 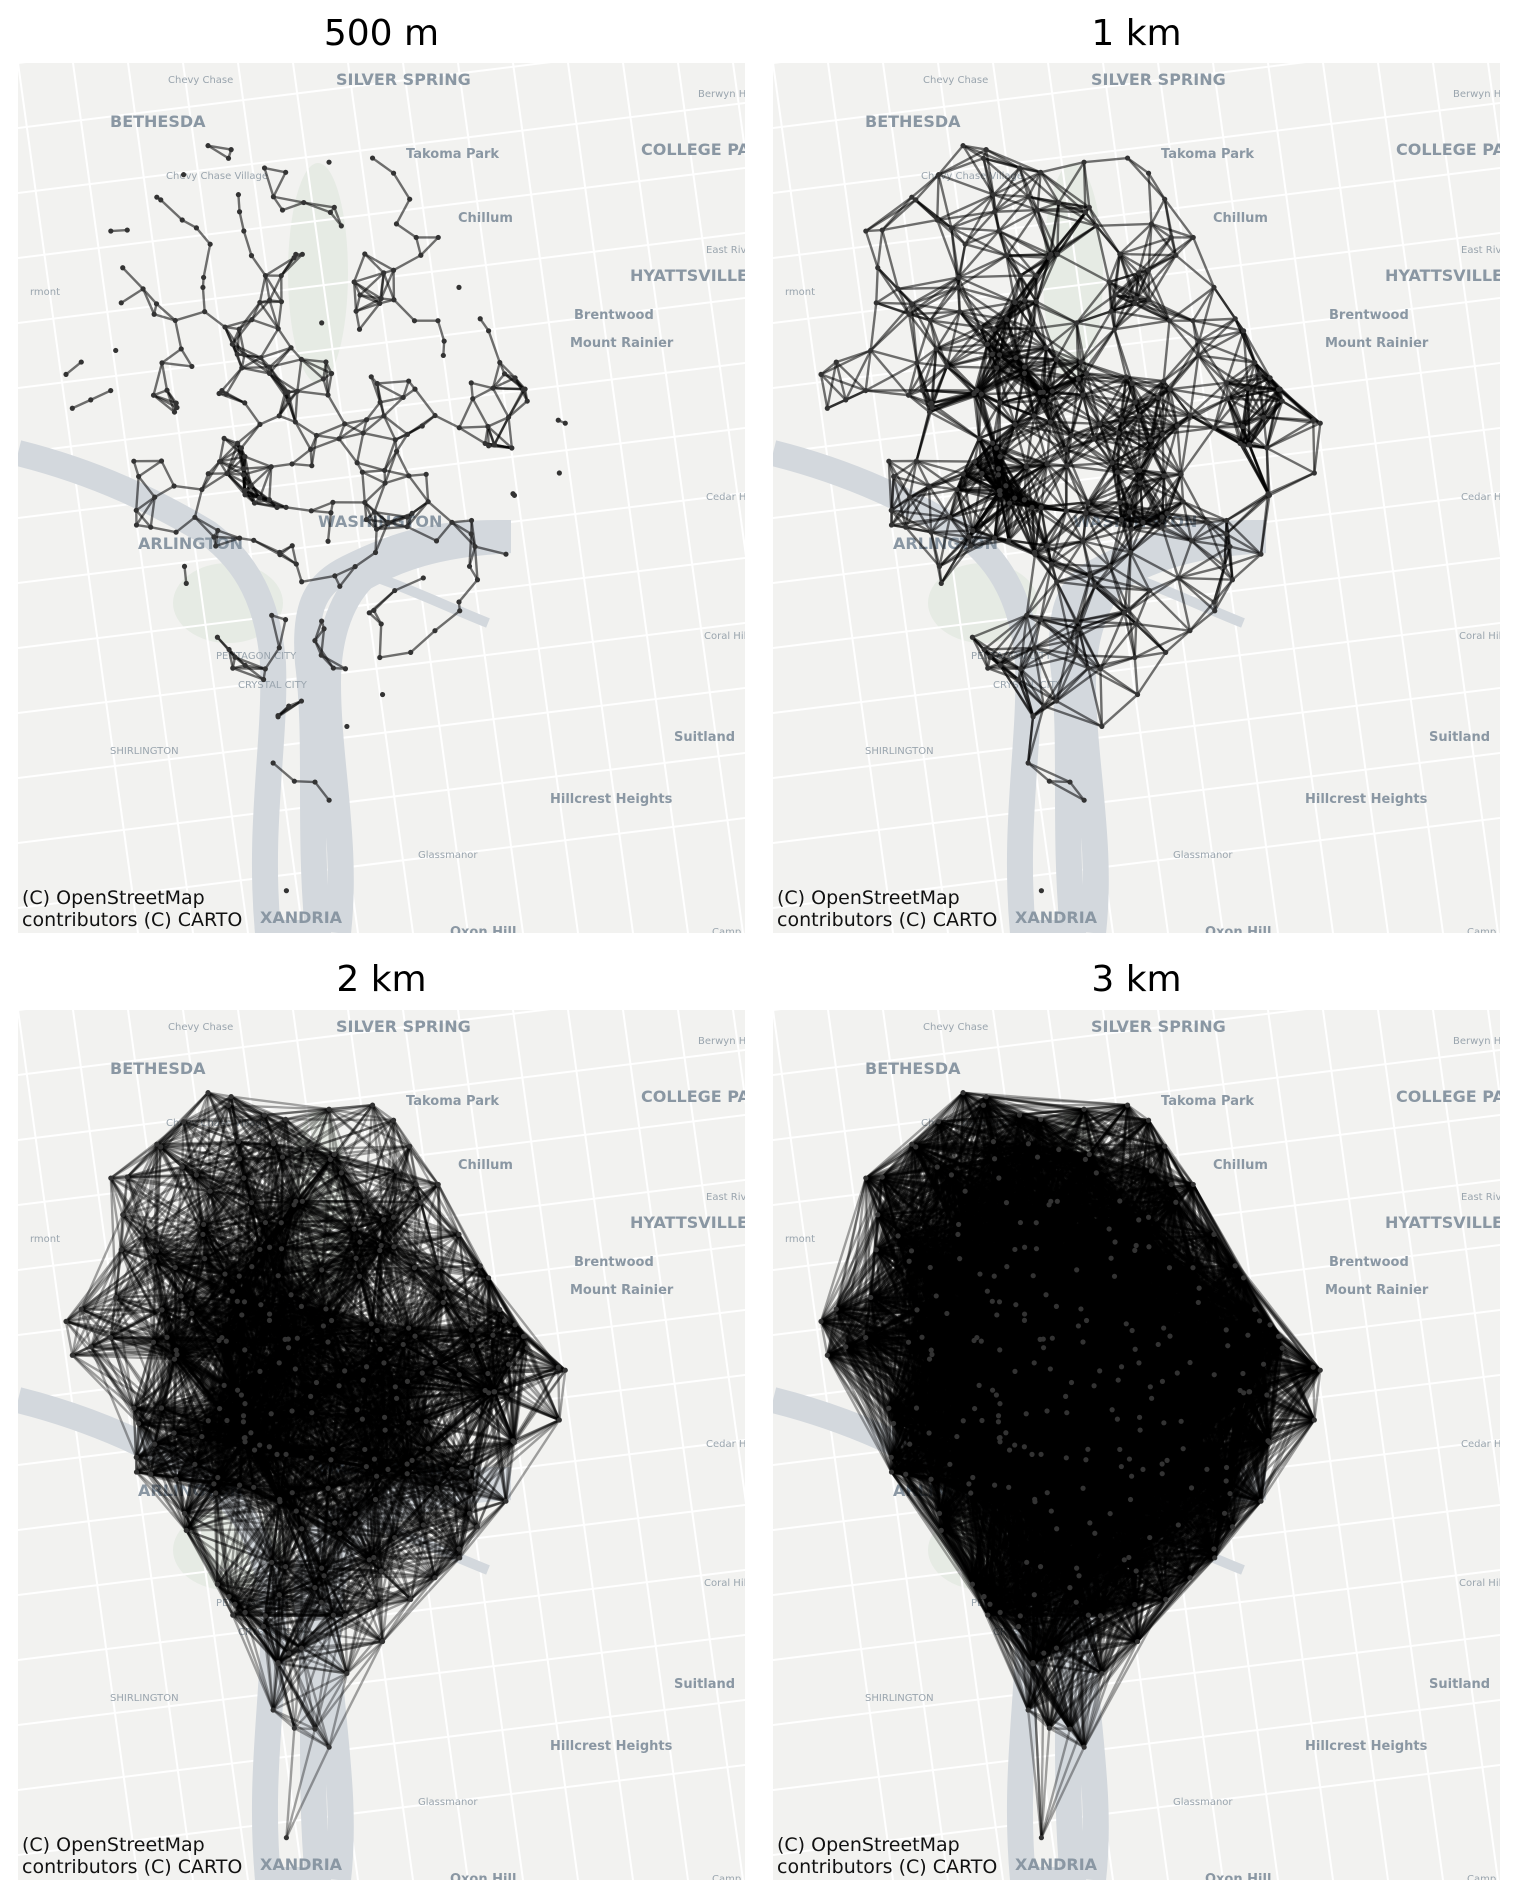 I want to click on map-place-label: Takoma Park, so click(x=452, y=154).